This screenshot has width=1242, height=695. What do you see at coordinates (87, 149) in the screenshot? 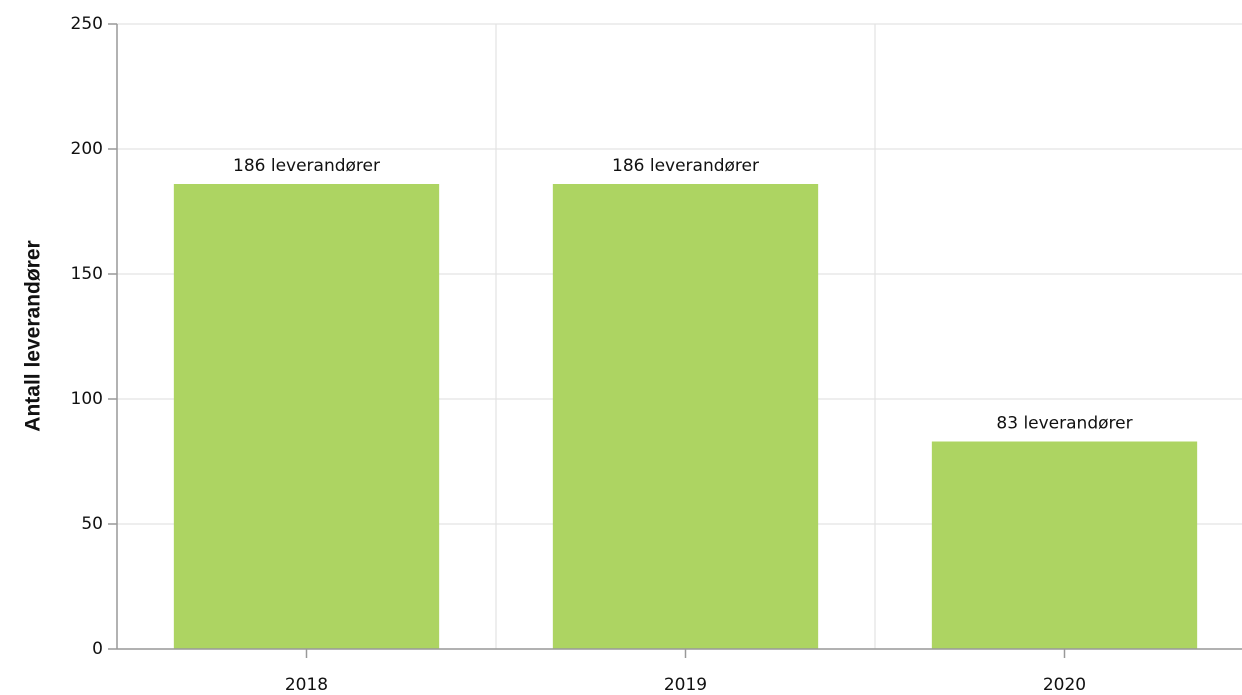
I see `y-tick-label: 200` at bounding box center [87, 149].